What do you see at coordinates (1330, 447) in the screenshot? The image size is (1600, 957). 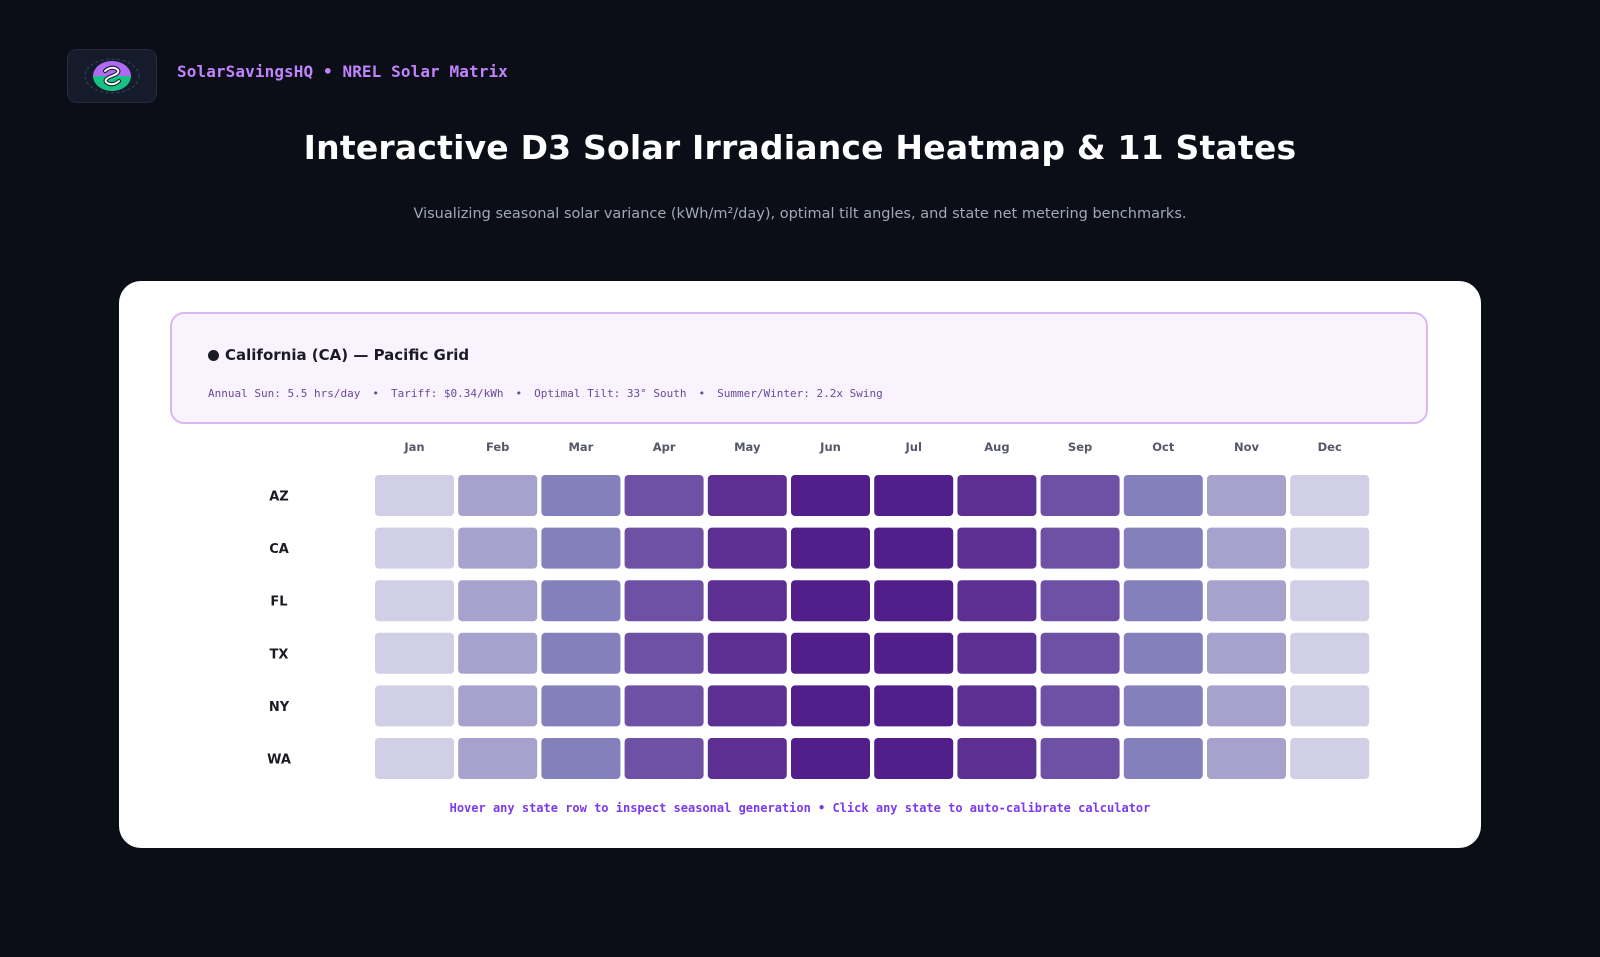 I see `month-label: Dec` at bounding box center [1330, 447].